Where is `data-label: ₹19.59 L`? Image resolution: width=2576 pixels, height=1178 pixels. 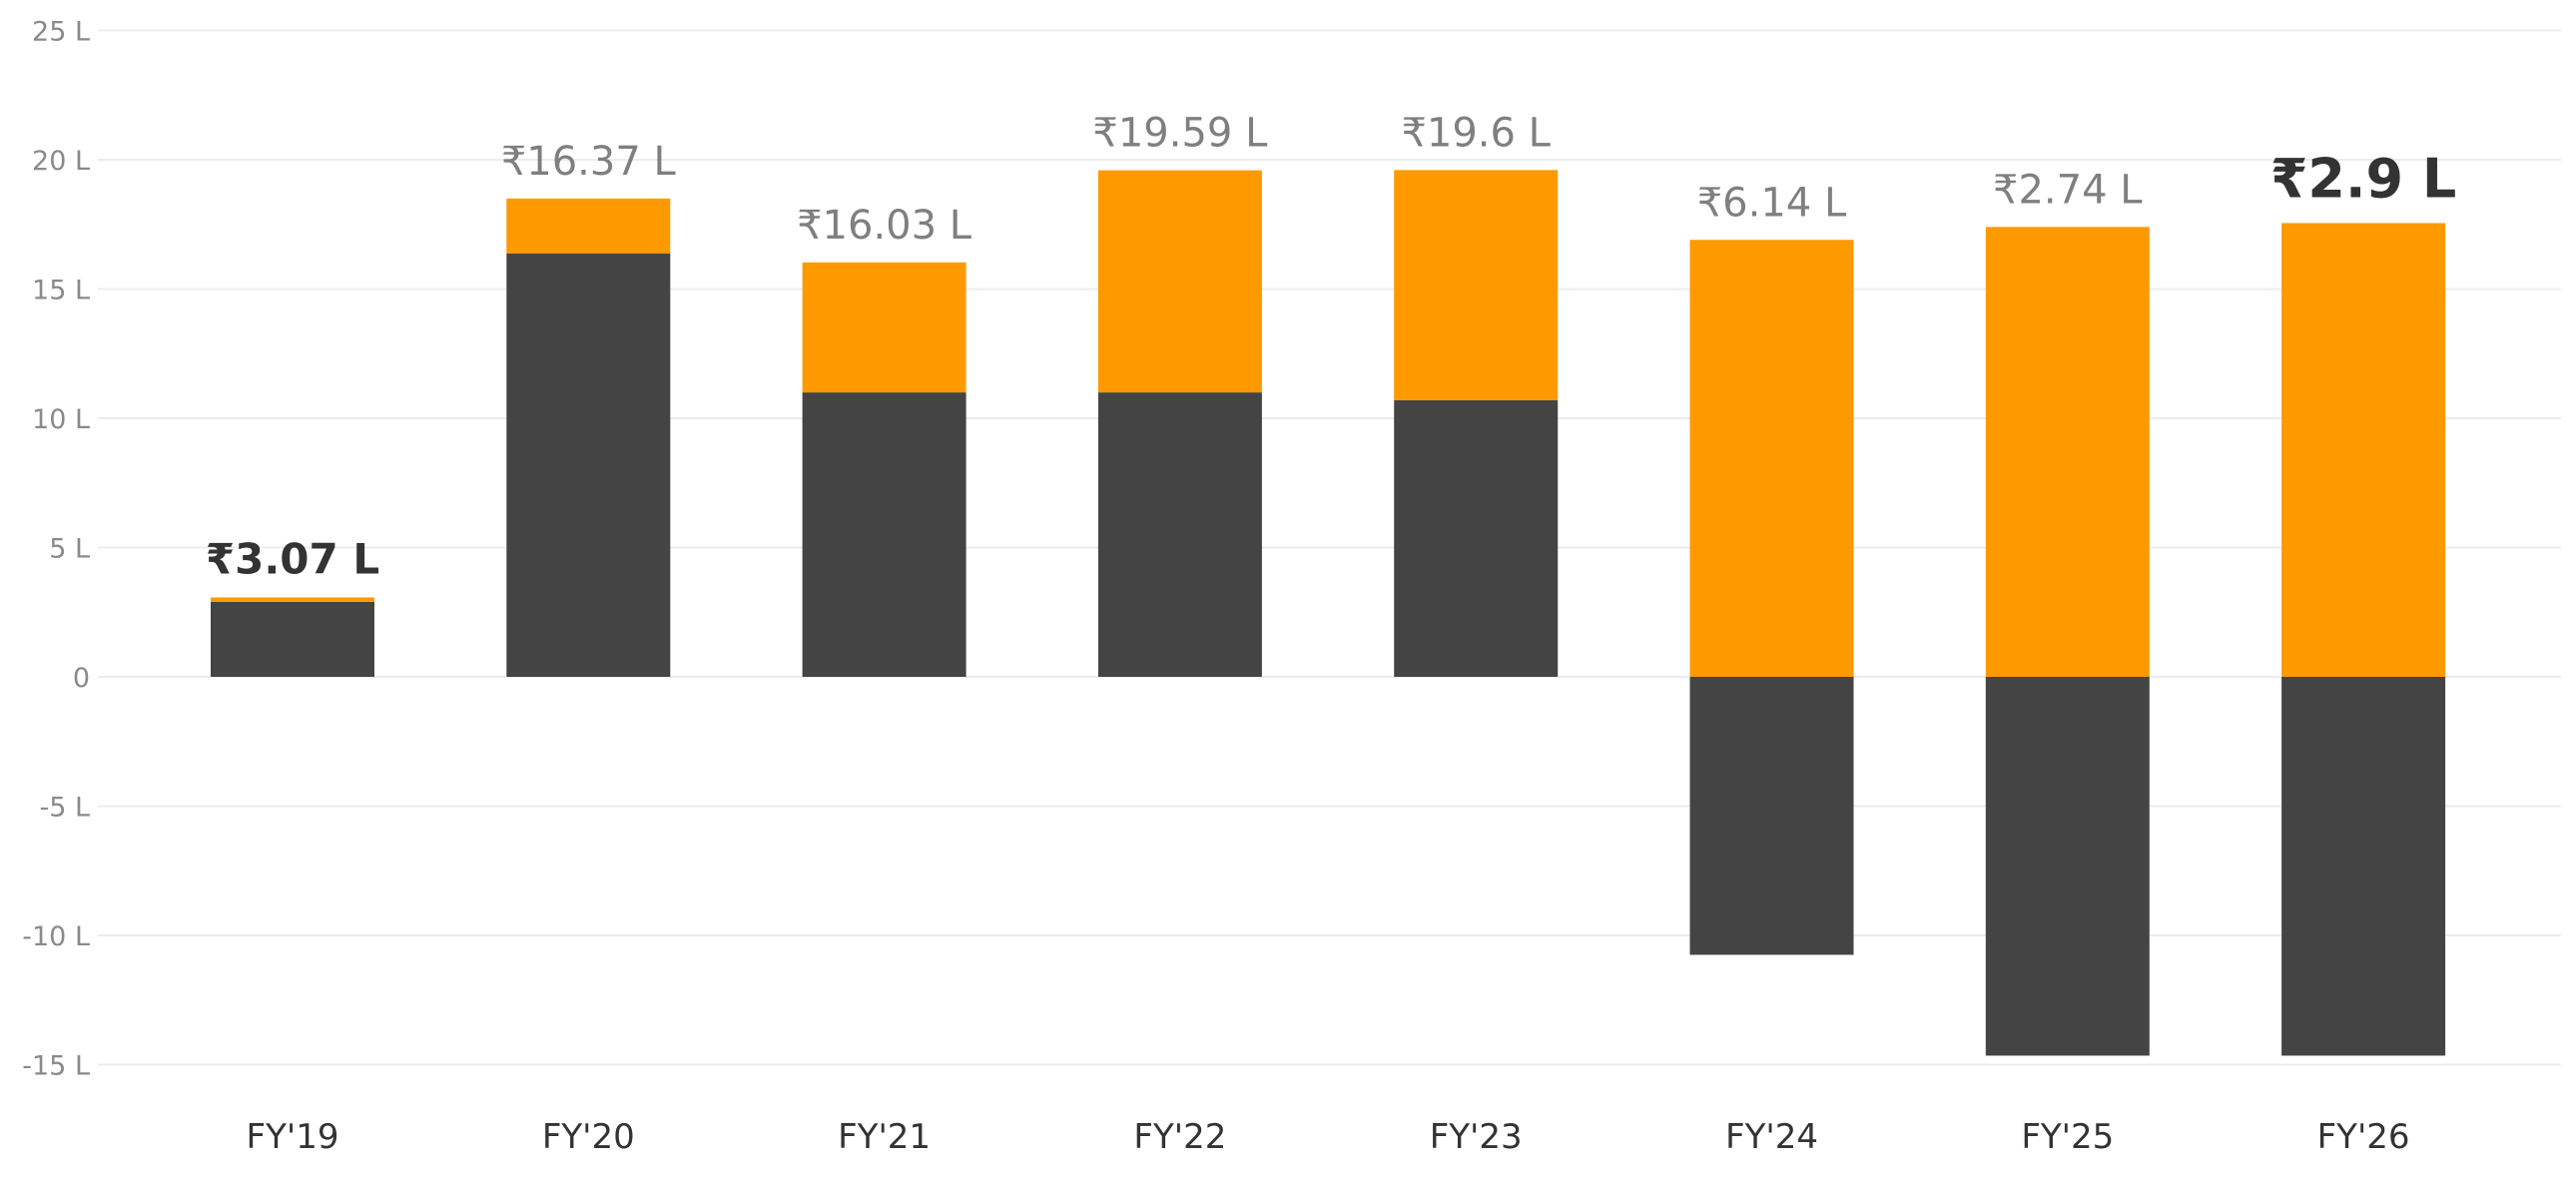 data-label: ₹19.59 L is located at coordinates (1180, 134).